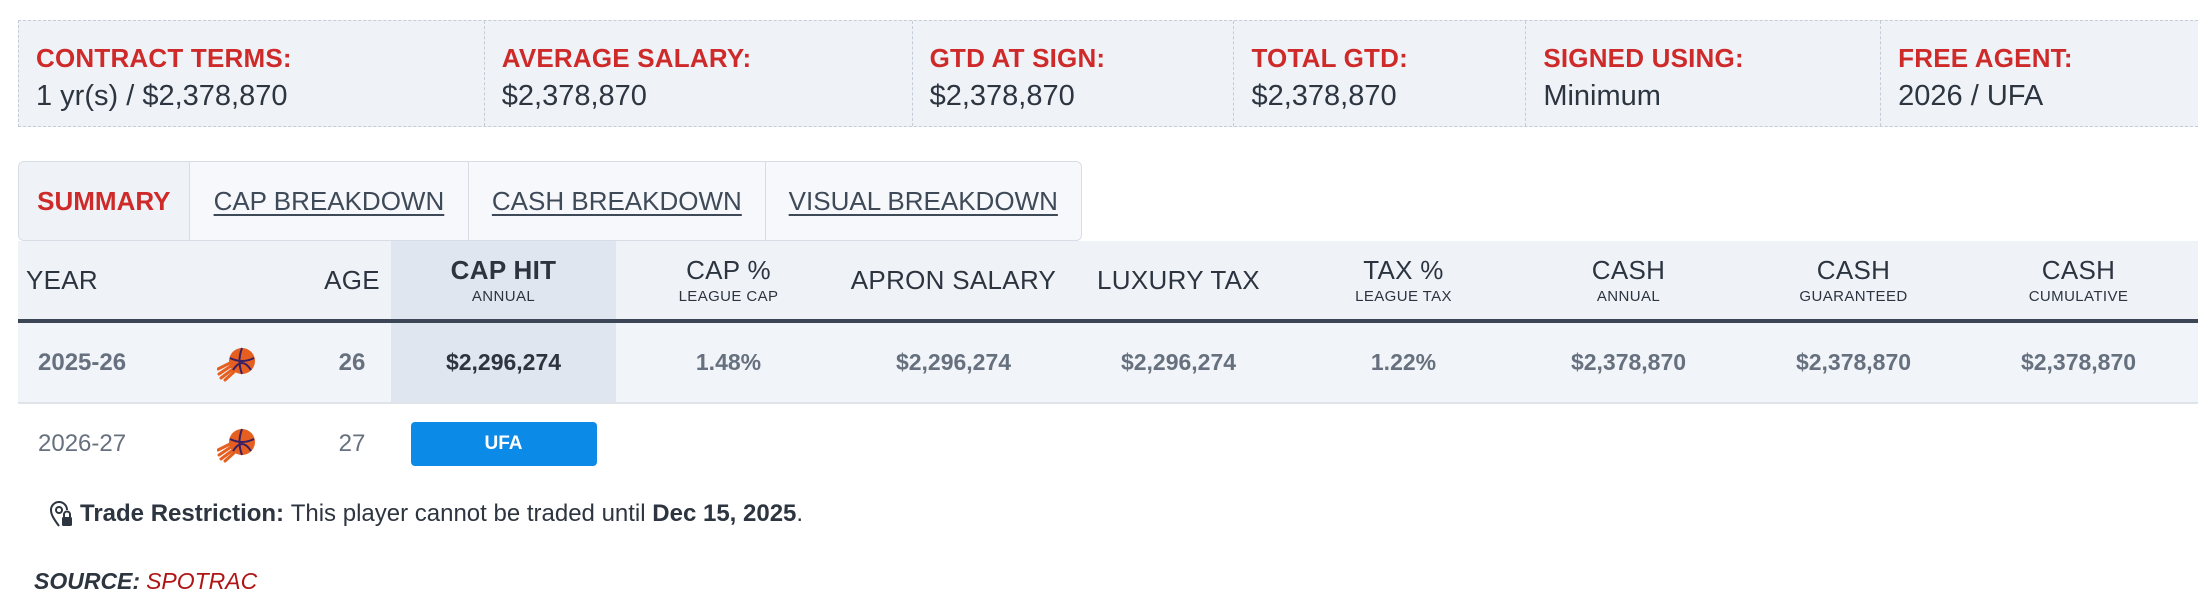 The image size is (2198, 606). I want to click on col-header-apron-salary-label: APRON SALARY, so click(953, 279).